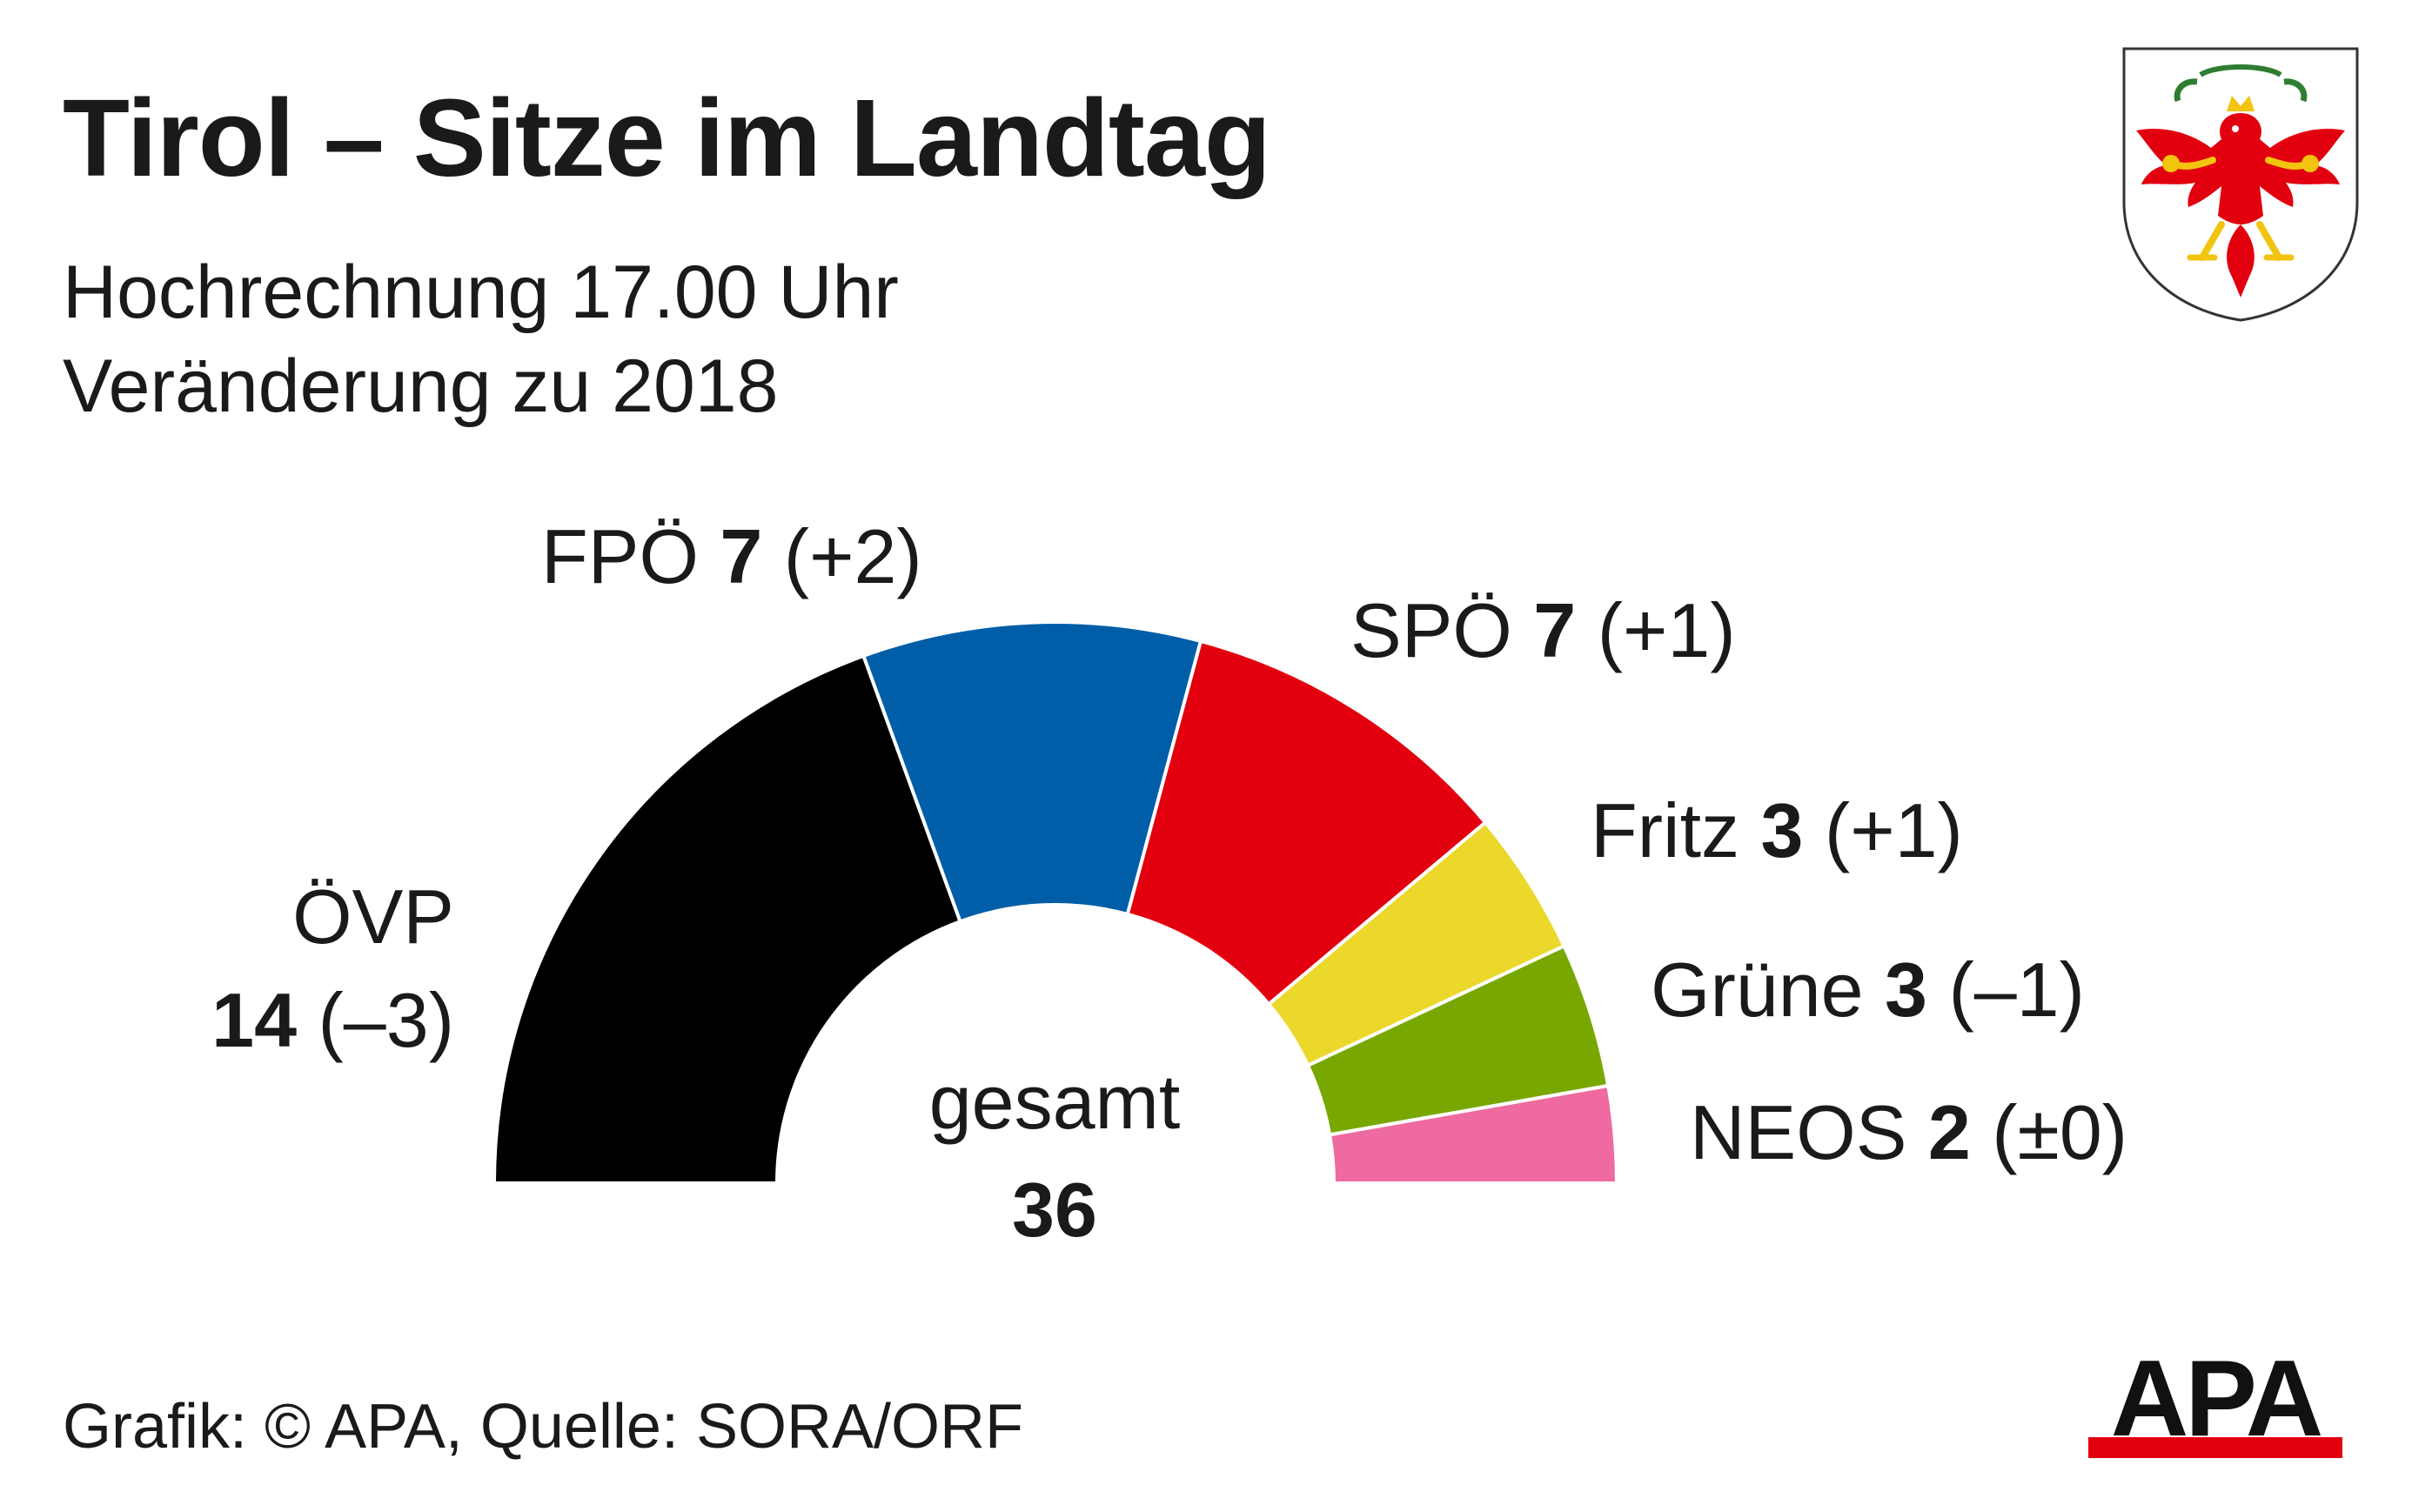  I want to click on party-label-4-line-0: Grüne 3 (–1), so click(1868, 990).